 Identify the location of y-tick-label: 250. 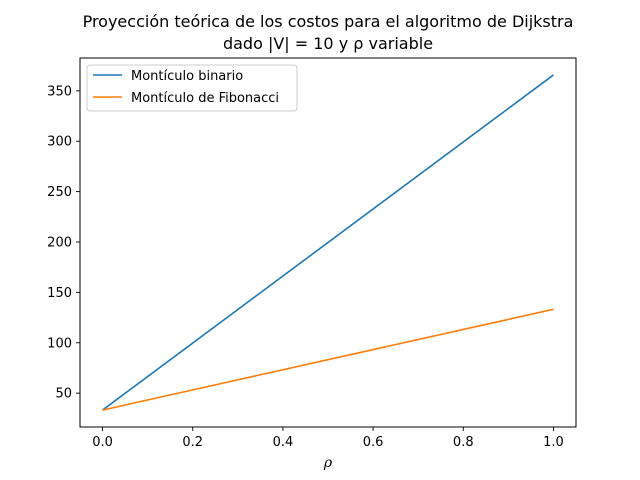
(59, 192).